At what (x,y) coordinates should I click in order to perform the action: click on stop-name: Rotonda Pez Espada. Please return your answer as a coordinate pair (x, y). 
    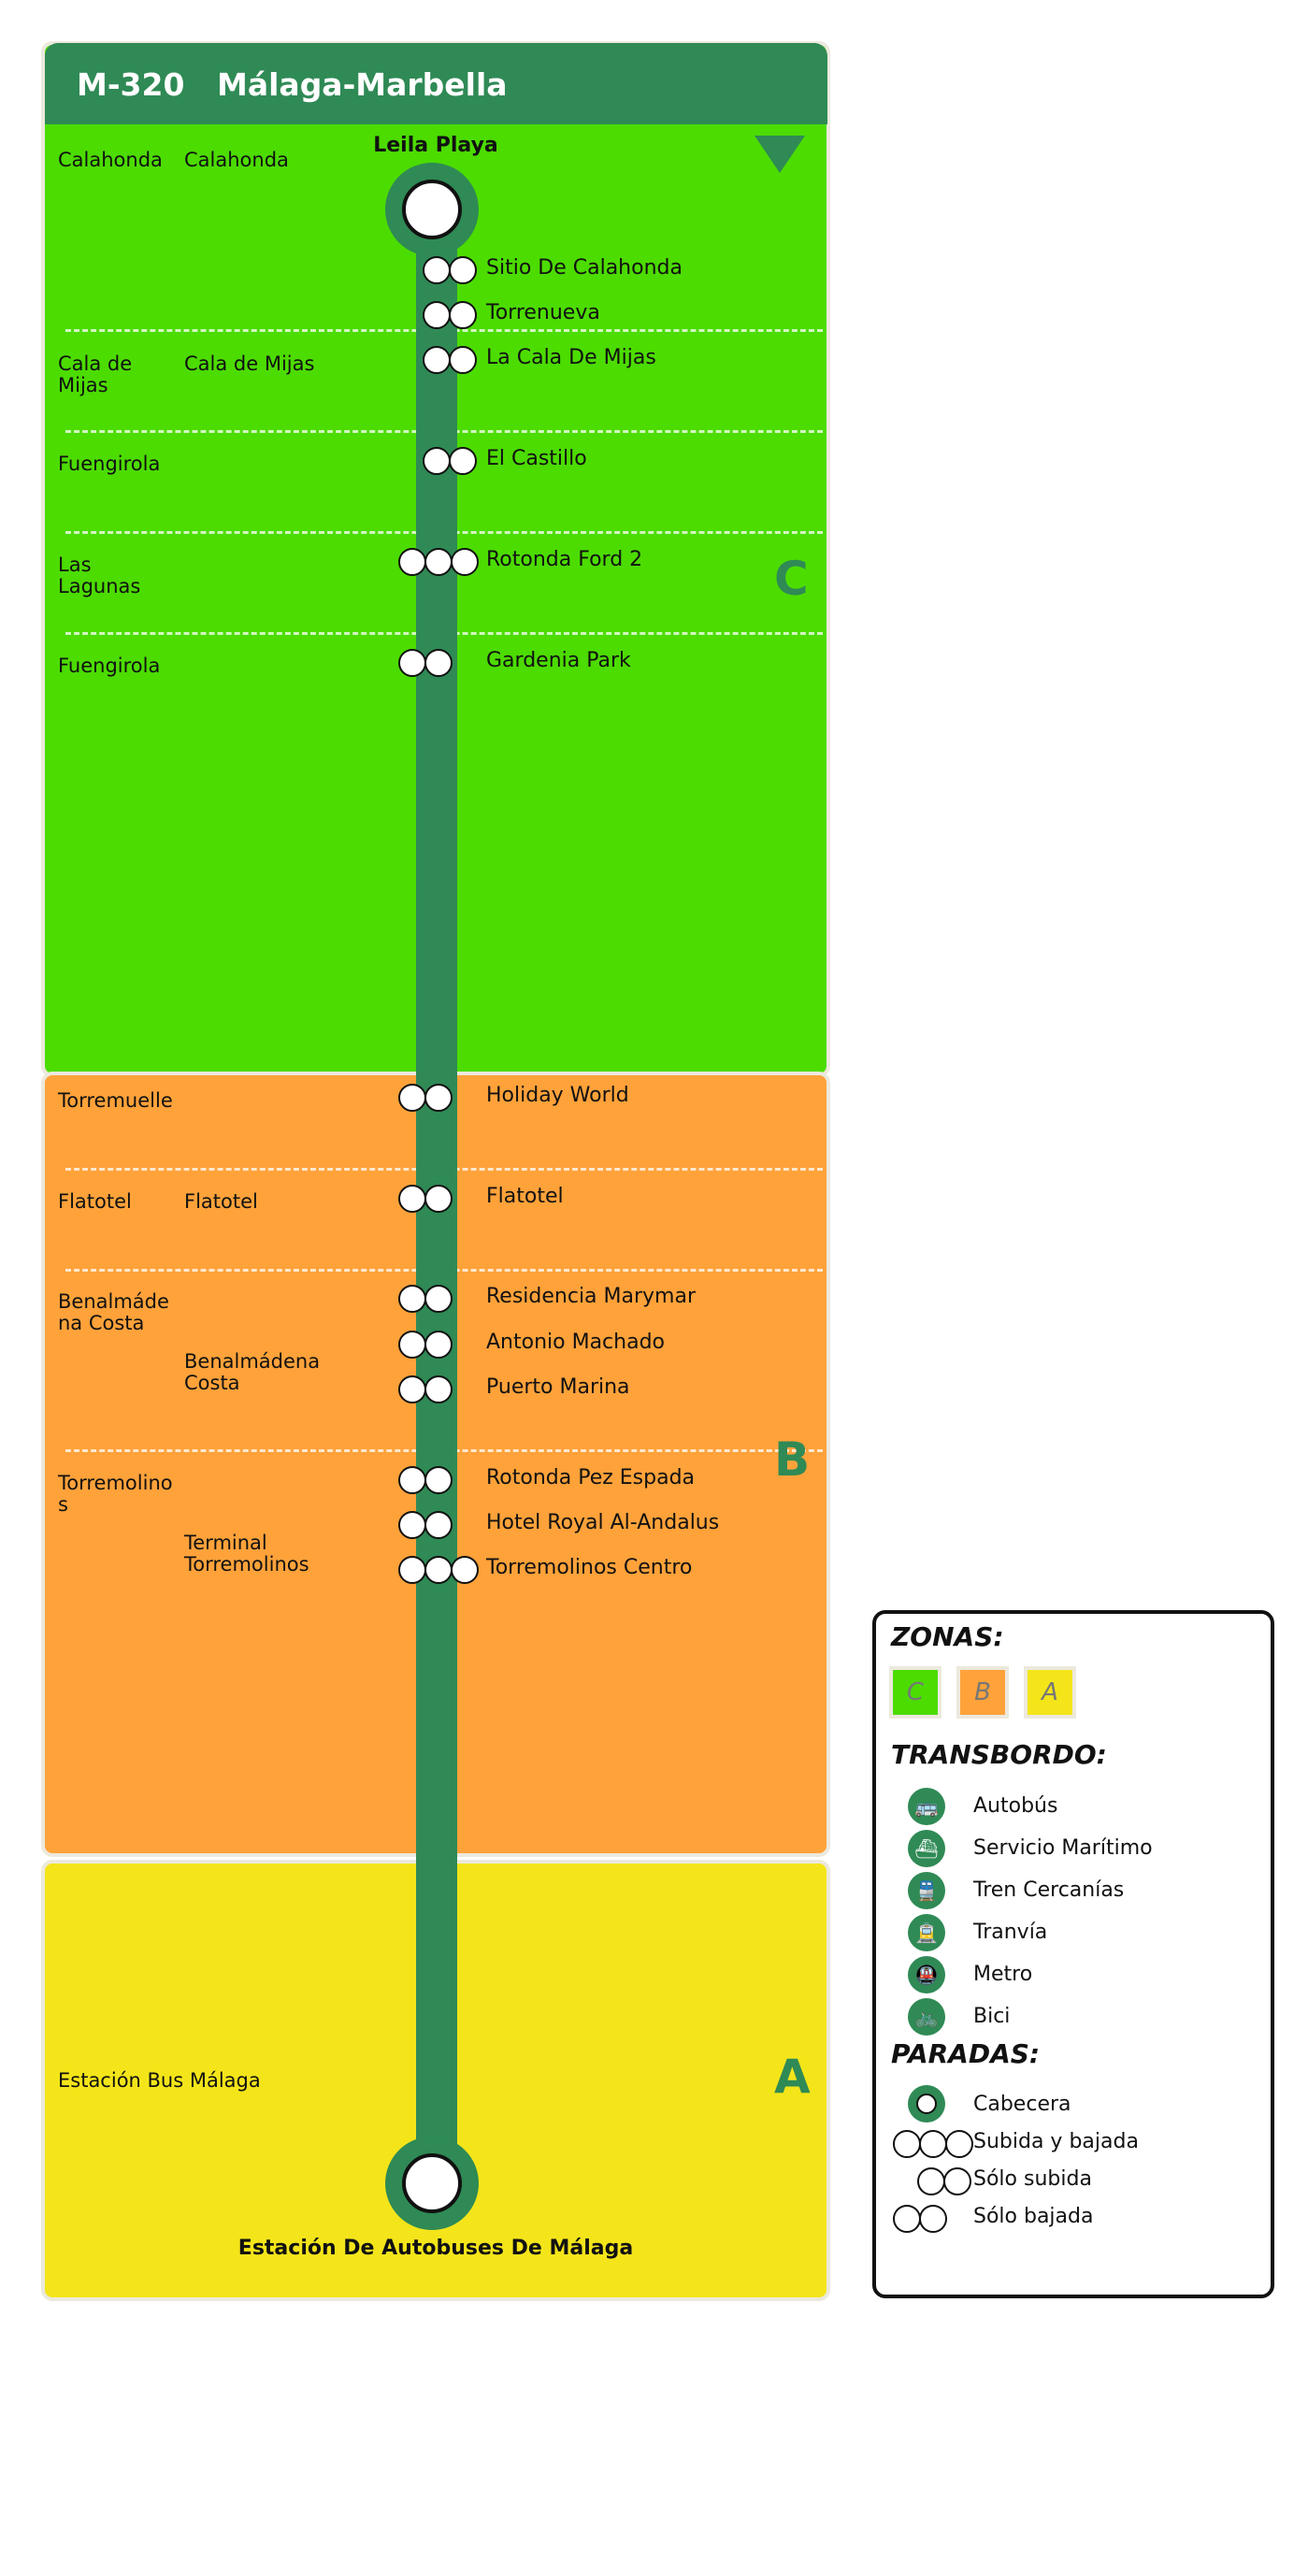
    Looking at the image, I should click on (591, 1478).